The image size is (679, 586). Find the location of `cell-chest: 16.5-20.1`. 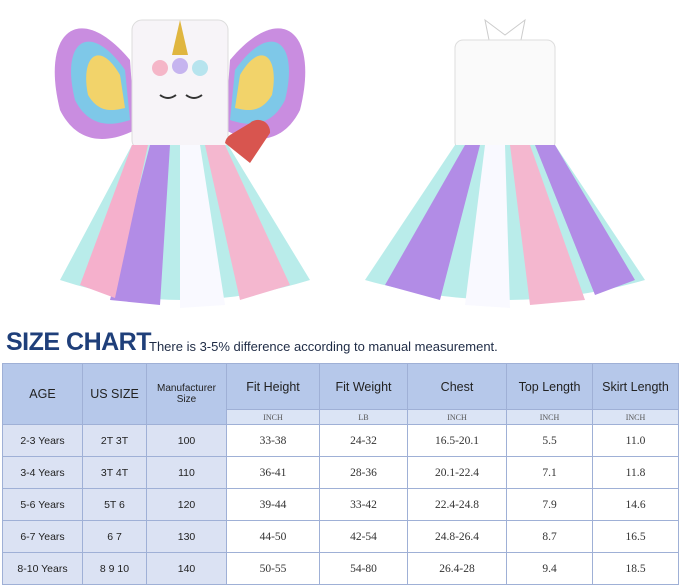

cell-chest: 16.5-20.1 is located at coordinates (457, 440).